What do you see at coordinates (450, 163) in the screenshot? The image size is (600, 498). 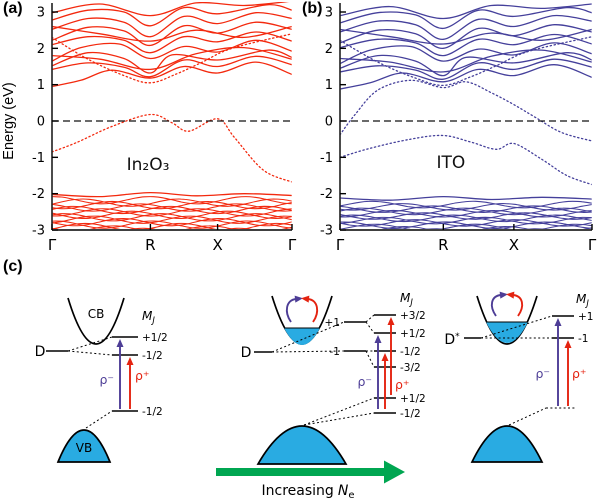 I see `compound-label: ITO` at bounding box center [450, 163].